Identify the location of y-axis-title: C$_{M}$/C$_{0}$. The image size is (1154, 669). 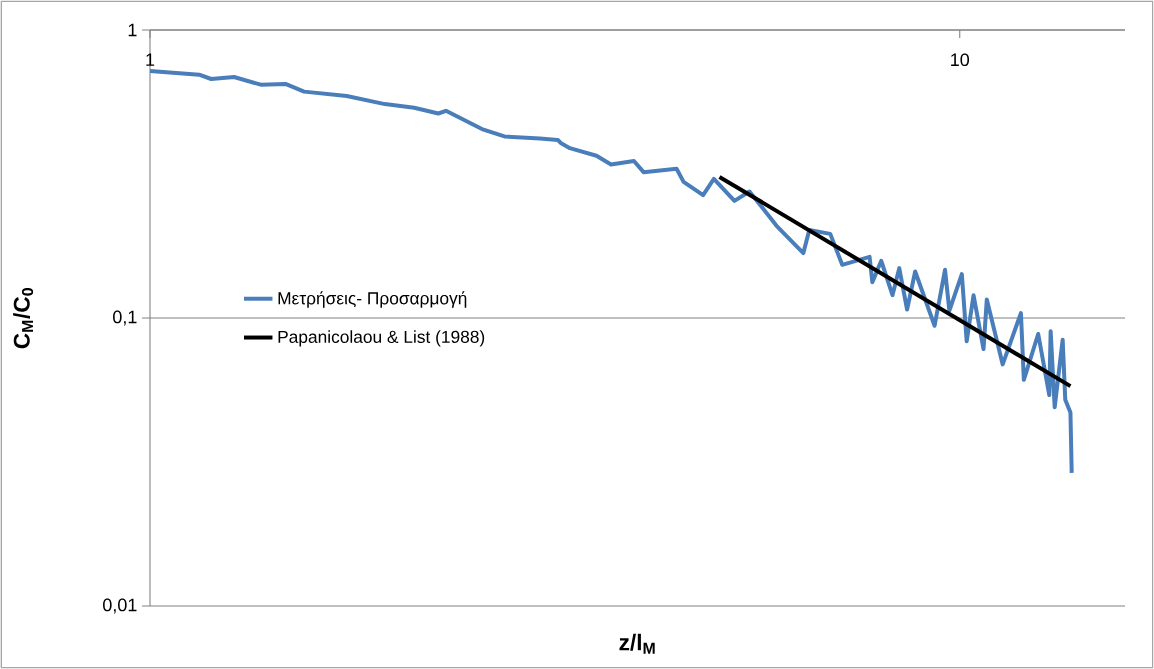
(23, 318).